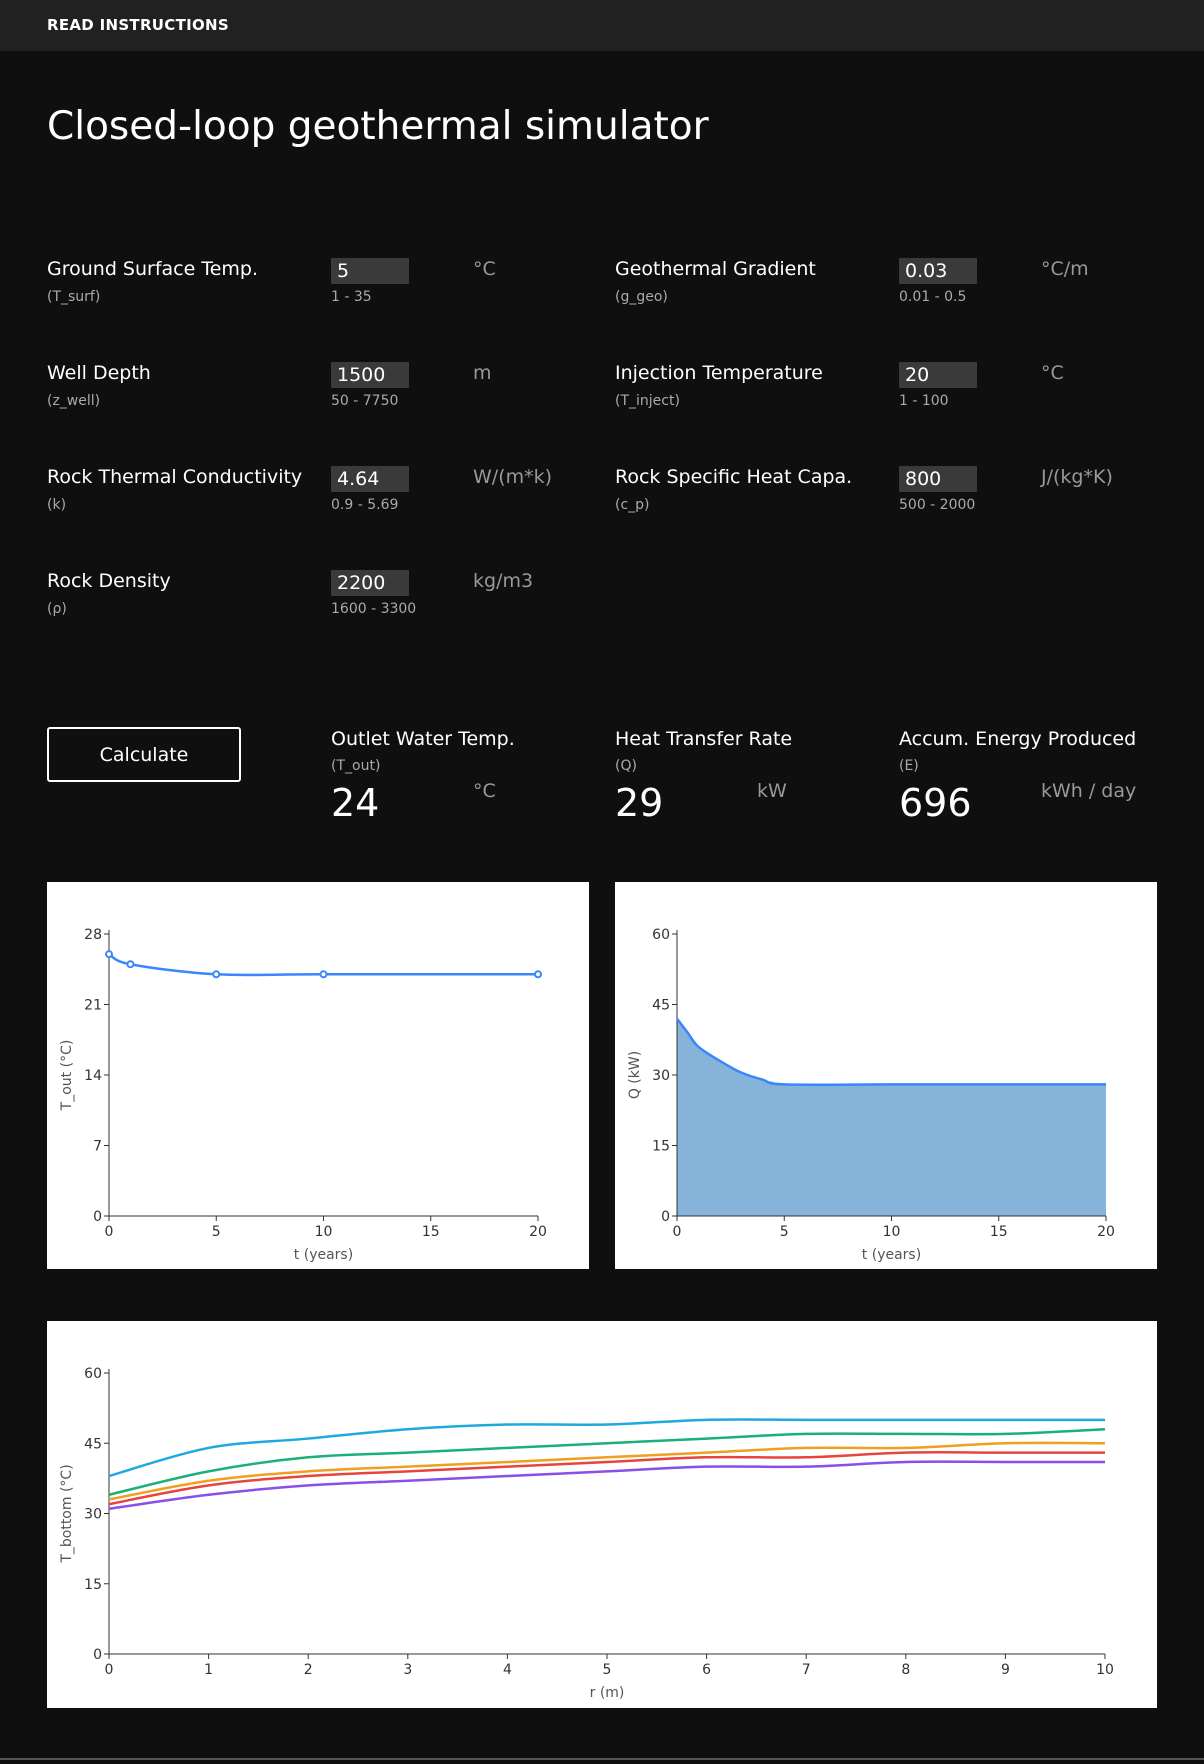  Describe the element at coordinates (1005, 1670) in the screenshot. I see `x-tick-label: 9` at that location.